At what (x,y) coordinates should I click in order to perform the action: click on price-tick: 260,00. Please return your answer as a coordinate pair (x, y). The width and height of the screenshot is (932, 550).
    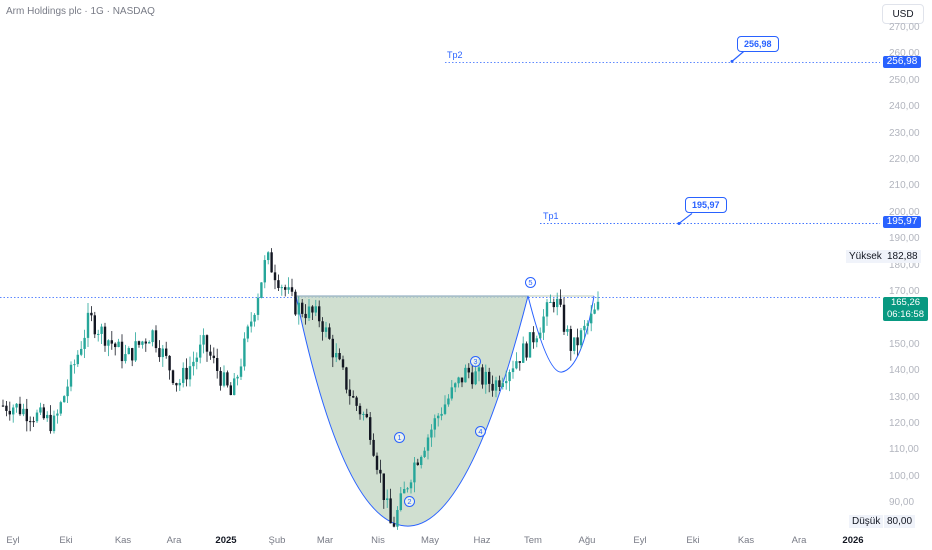
    Looking at the image, I should click on (904, 54).